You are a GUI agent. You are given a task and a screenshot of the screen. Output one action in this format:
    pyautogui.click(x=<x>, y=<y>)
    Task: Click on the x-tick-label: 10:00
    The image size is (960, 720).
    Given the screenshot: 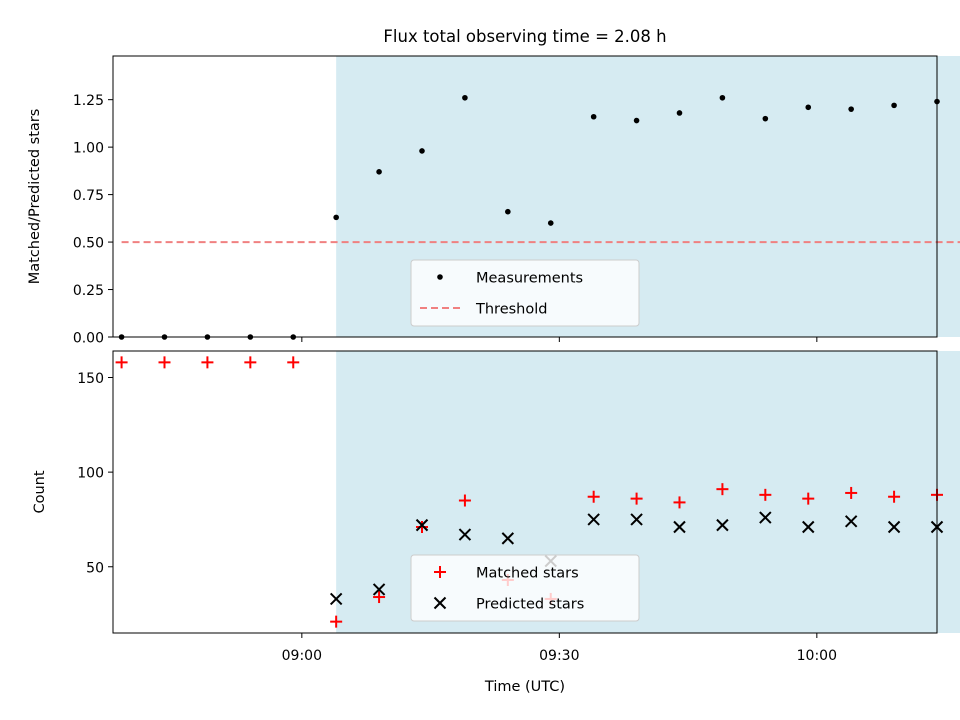 What is the action you would take?
    pyautogui.click(x=817, y=656)
    